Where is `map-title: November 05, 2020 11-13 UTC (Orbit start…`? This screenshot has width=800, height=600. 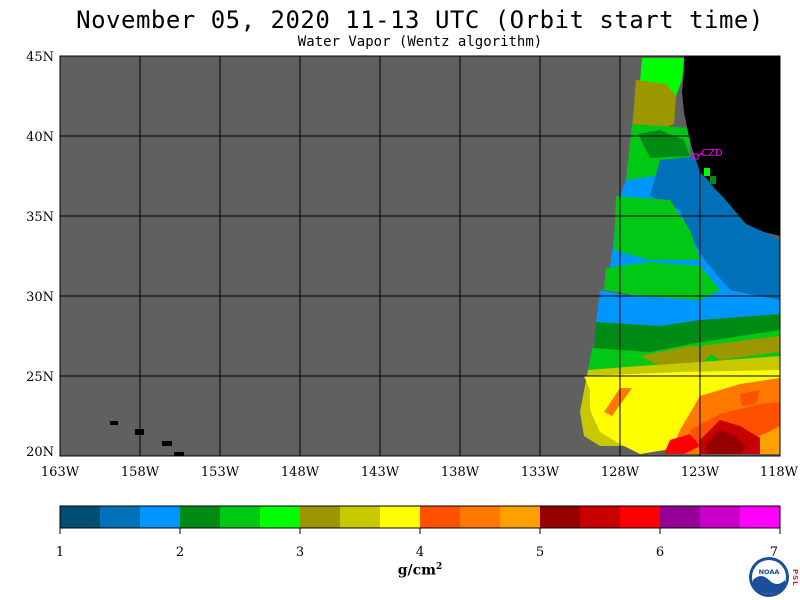 map-title: November 05, 2020 11-13 UTC (Orbit start… is located at coordinates (420, 20).